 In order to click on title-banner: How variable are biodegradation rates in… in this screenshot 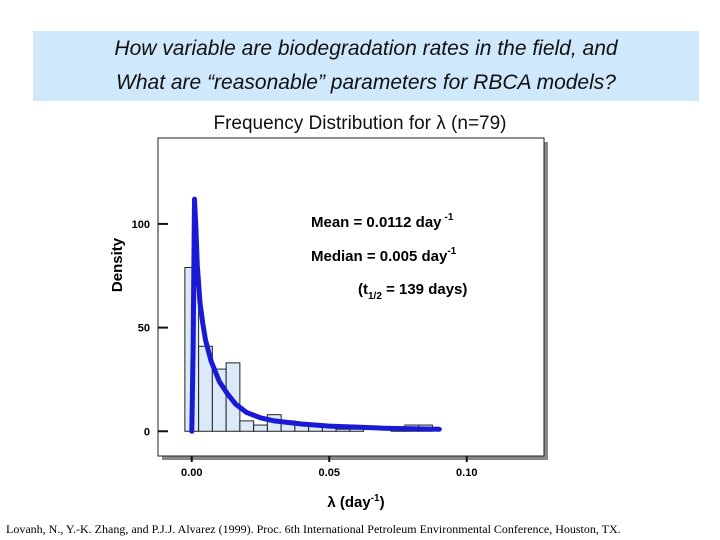, I will do `click(366, 66)`.